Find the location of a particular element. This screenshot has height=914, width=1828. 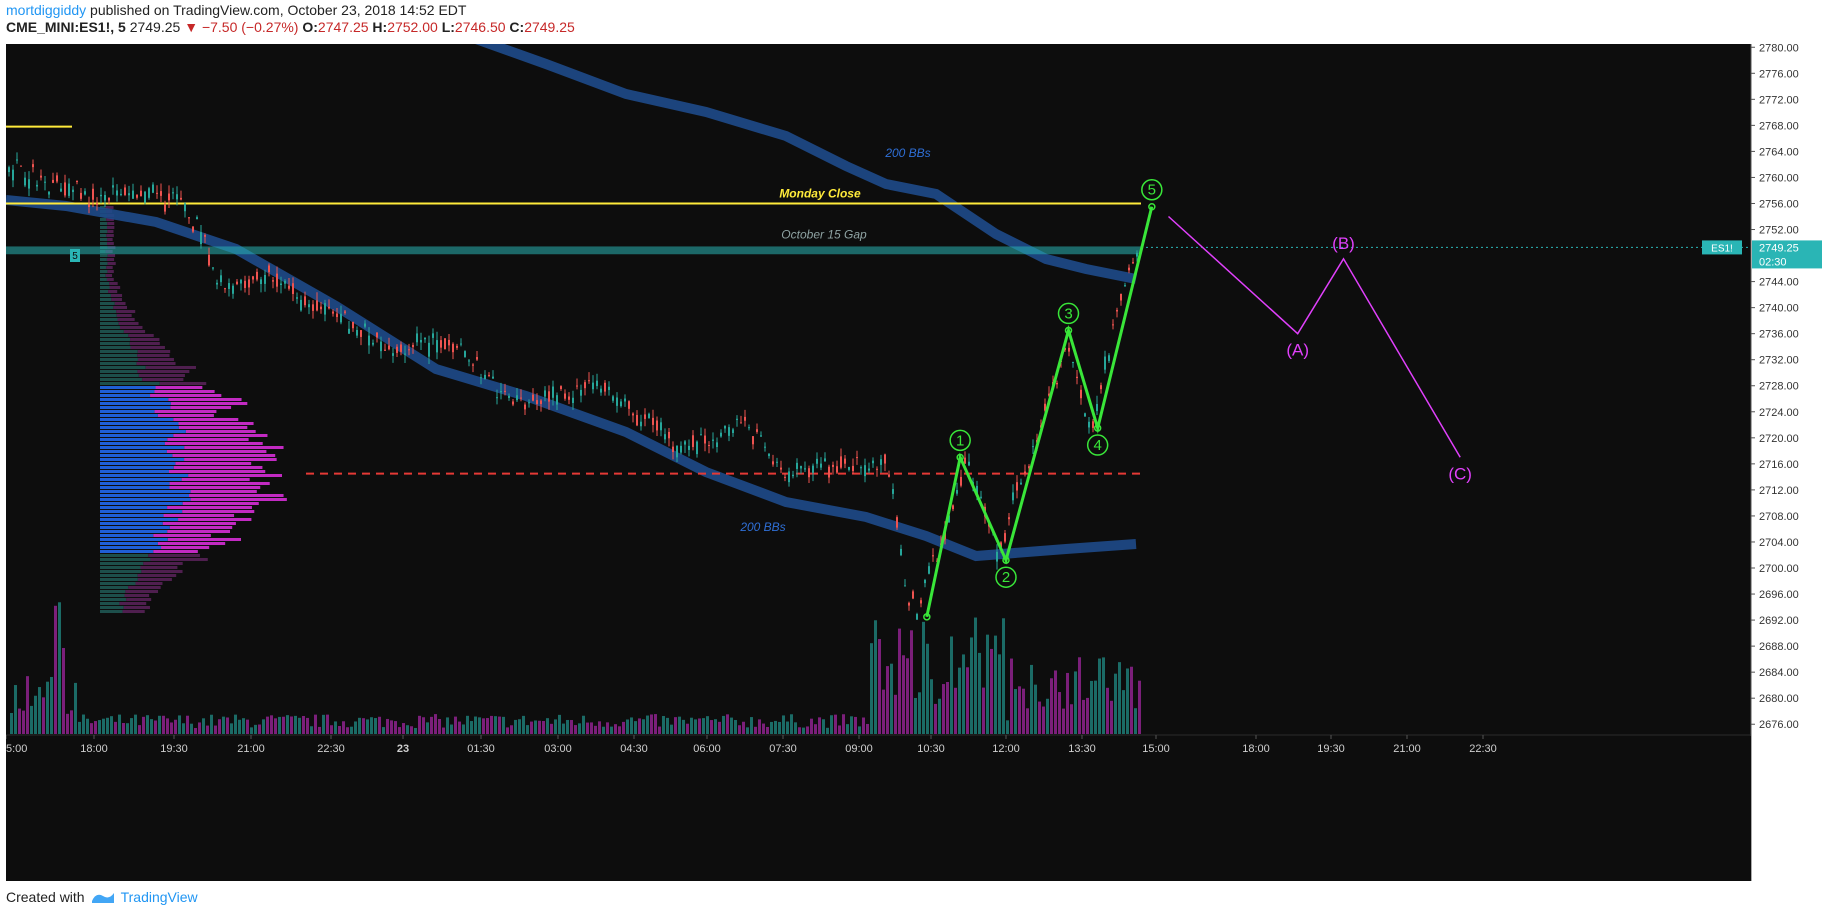

time-tick-label: 19:30 is located at coordinates (174, 749).